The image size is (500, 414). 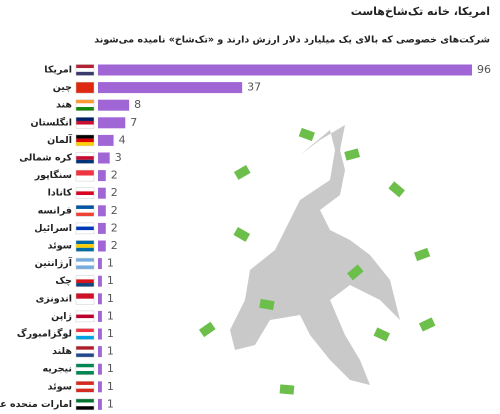 What do you see at coordinates (64, 105) in the screenshot?
I see `category-label: هند` at bounding box center [64, 105].